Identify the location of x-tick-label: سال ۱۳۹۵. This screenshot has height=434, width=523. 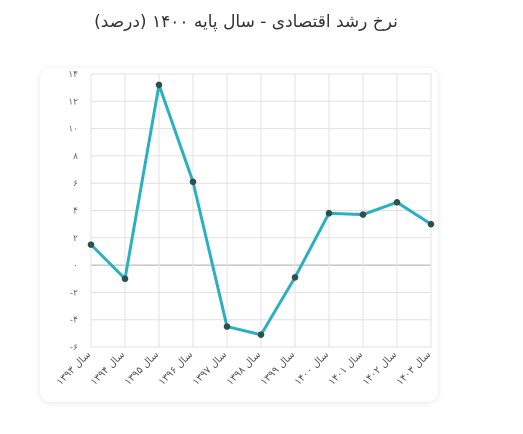
(142, 368).